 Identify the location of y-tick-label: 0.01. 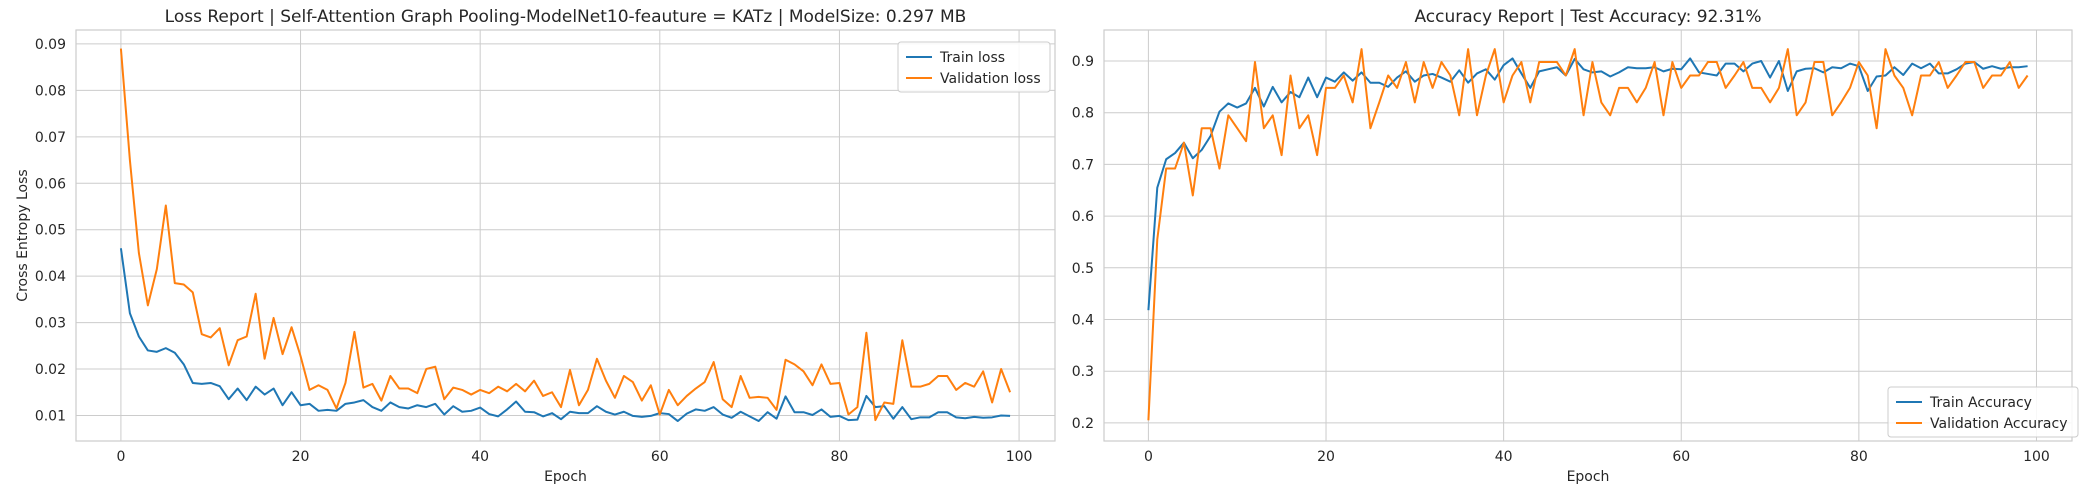
(50, 416).